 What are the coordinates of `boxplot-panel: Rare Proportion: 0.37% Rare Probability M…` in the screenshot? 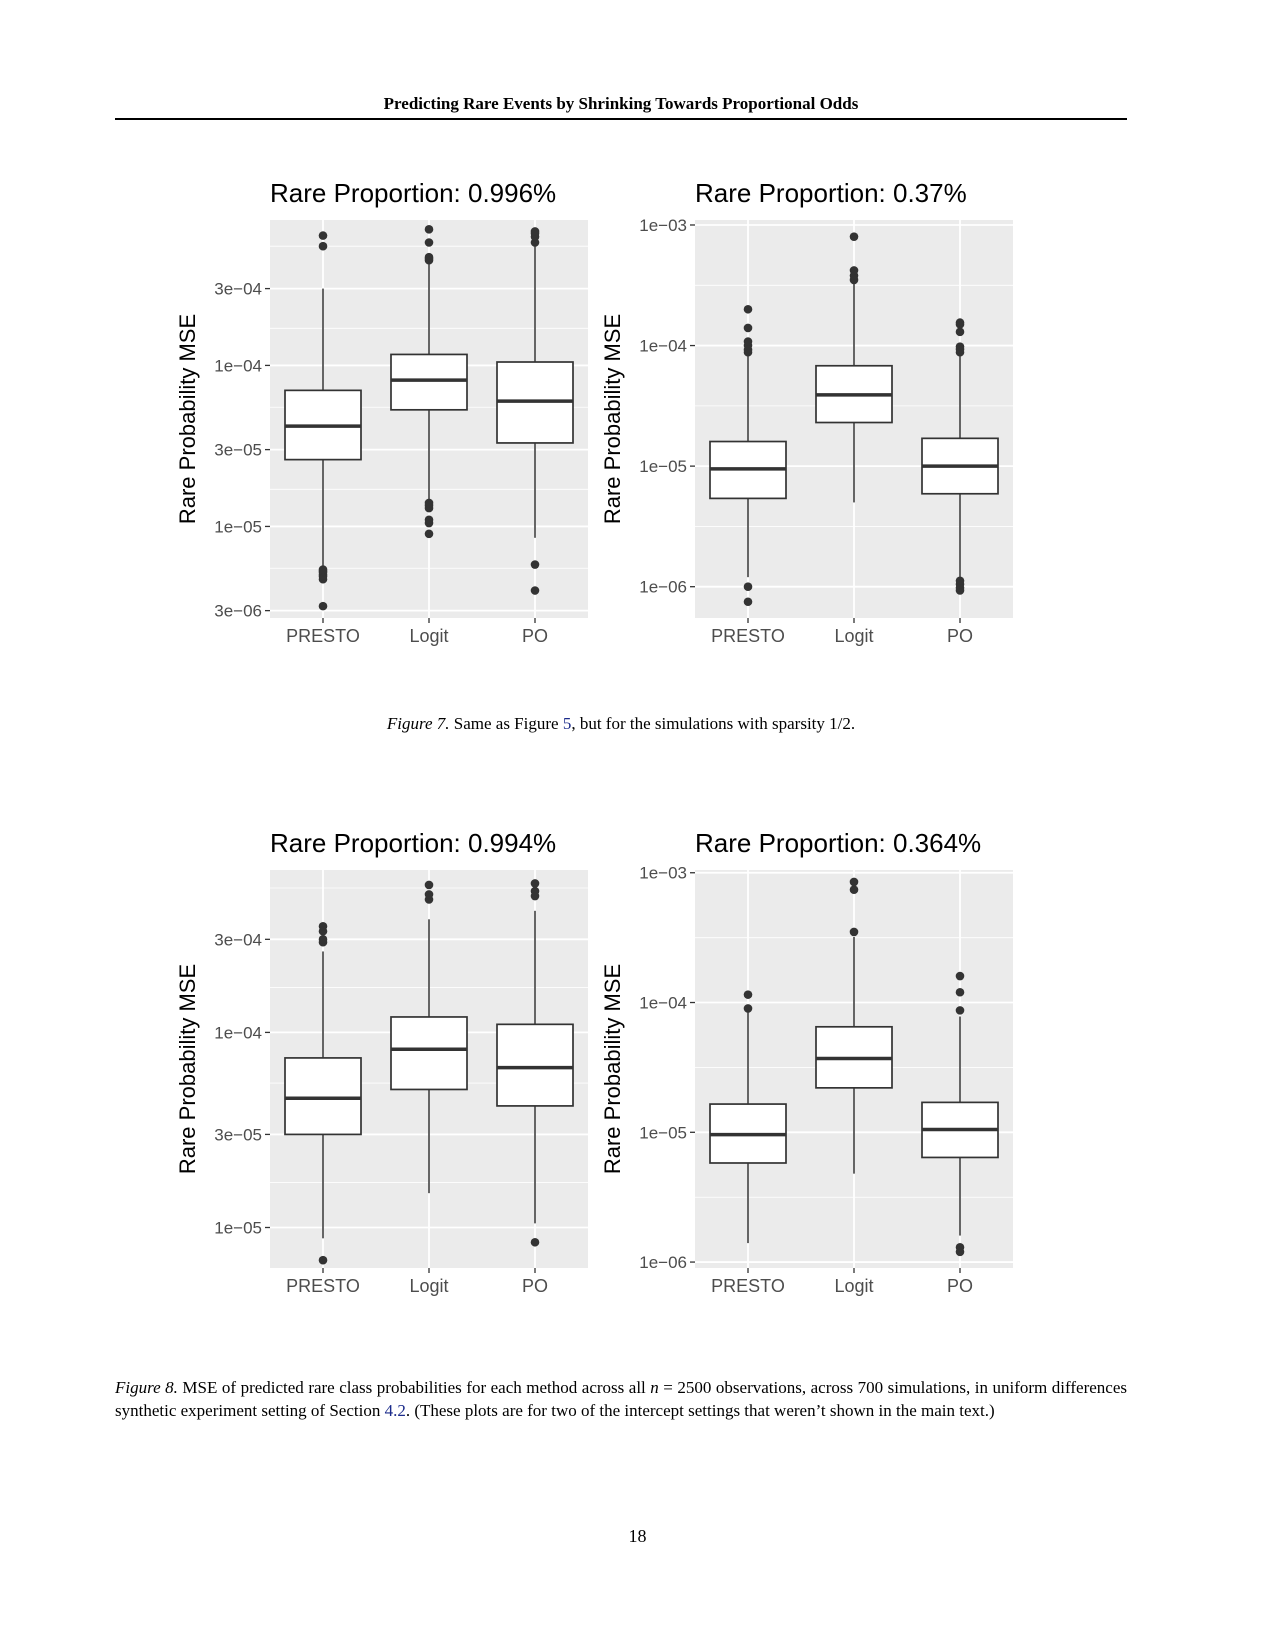 It's located at (806, 412).